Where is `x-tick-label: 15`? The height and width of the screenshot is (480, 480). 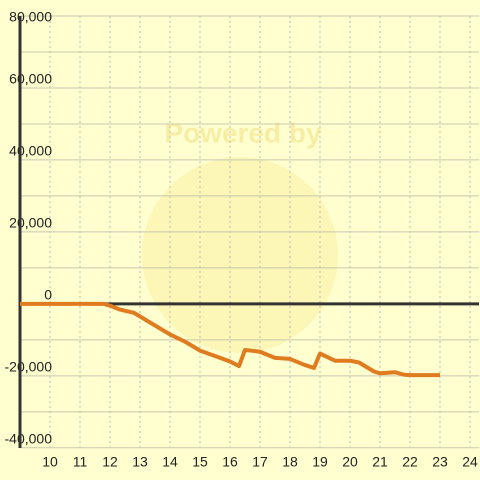
x-tick-label: 15 is located at coordinates (200, 462).